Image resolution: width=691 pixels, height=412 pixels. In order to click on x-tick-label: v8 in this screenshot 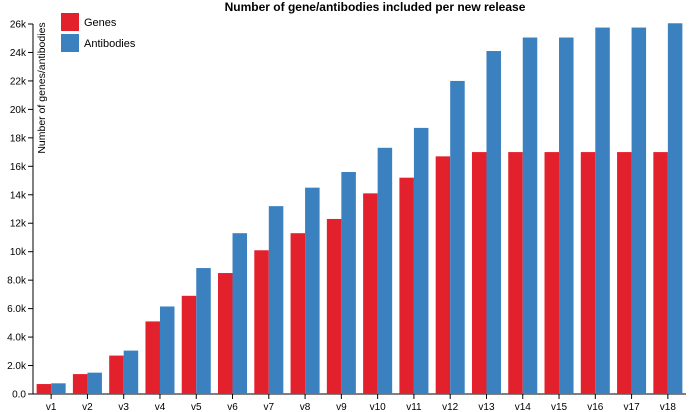, I will do `click(305, 407)`.